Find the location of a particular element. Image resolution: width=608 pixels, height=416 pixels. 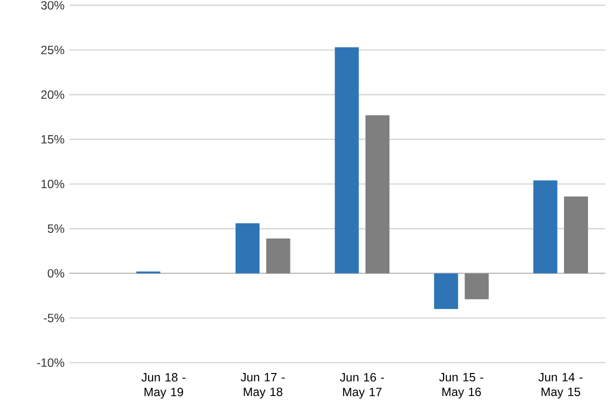

x-tick-label: Jun 17 - May 18 is located at coordinates (262, 385).